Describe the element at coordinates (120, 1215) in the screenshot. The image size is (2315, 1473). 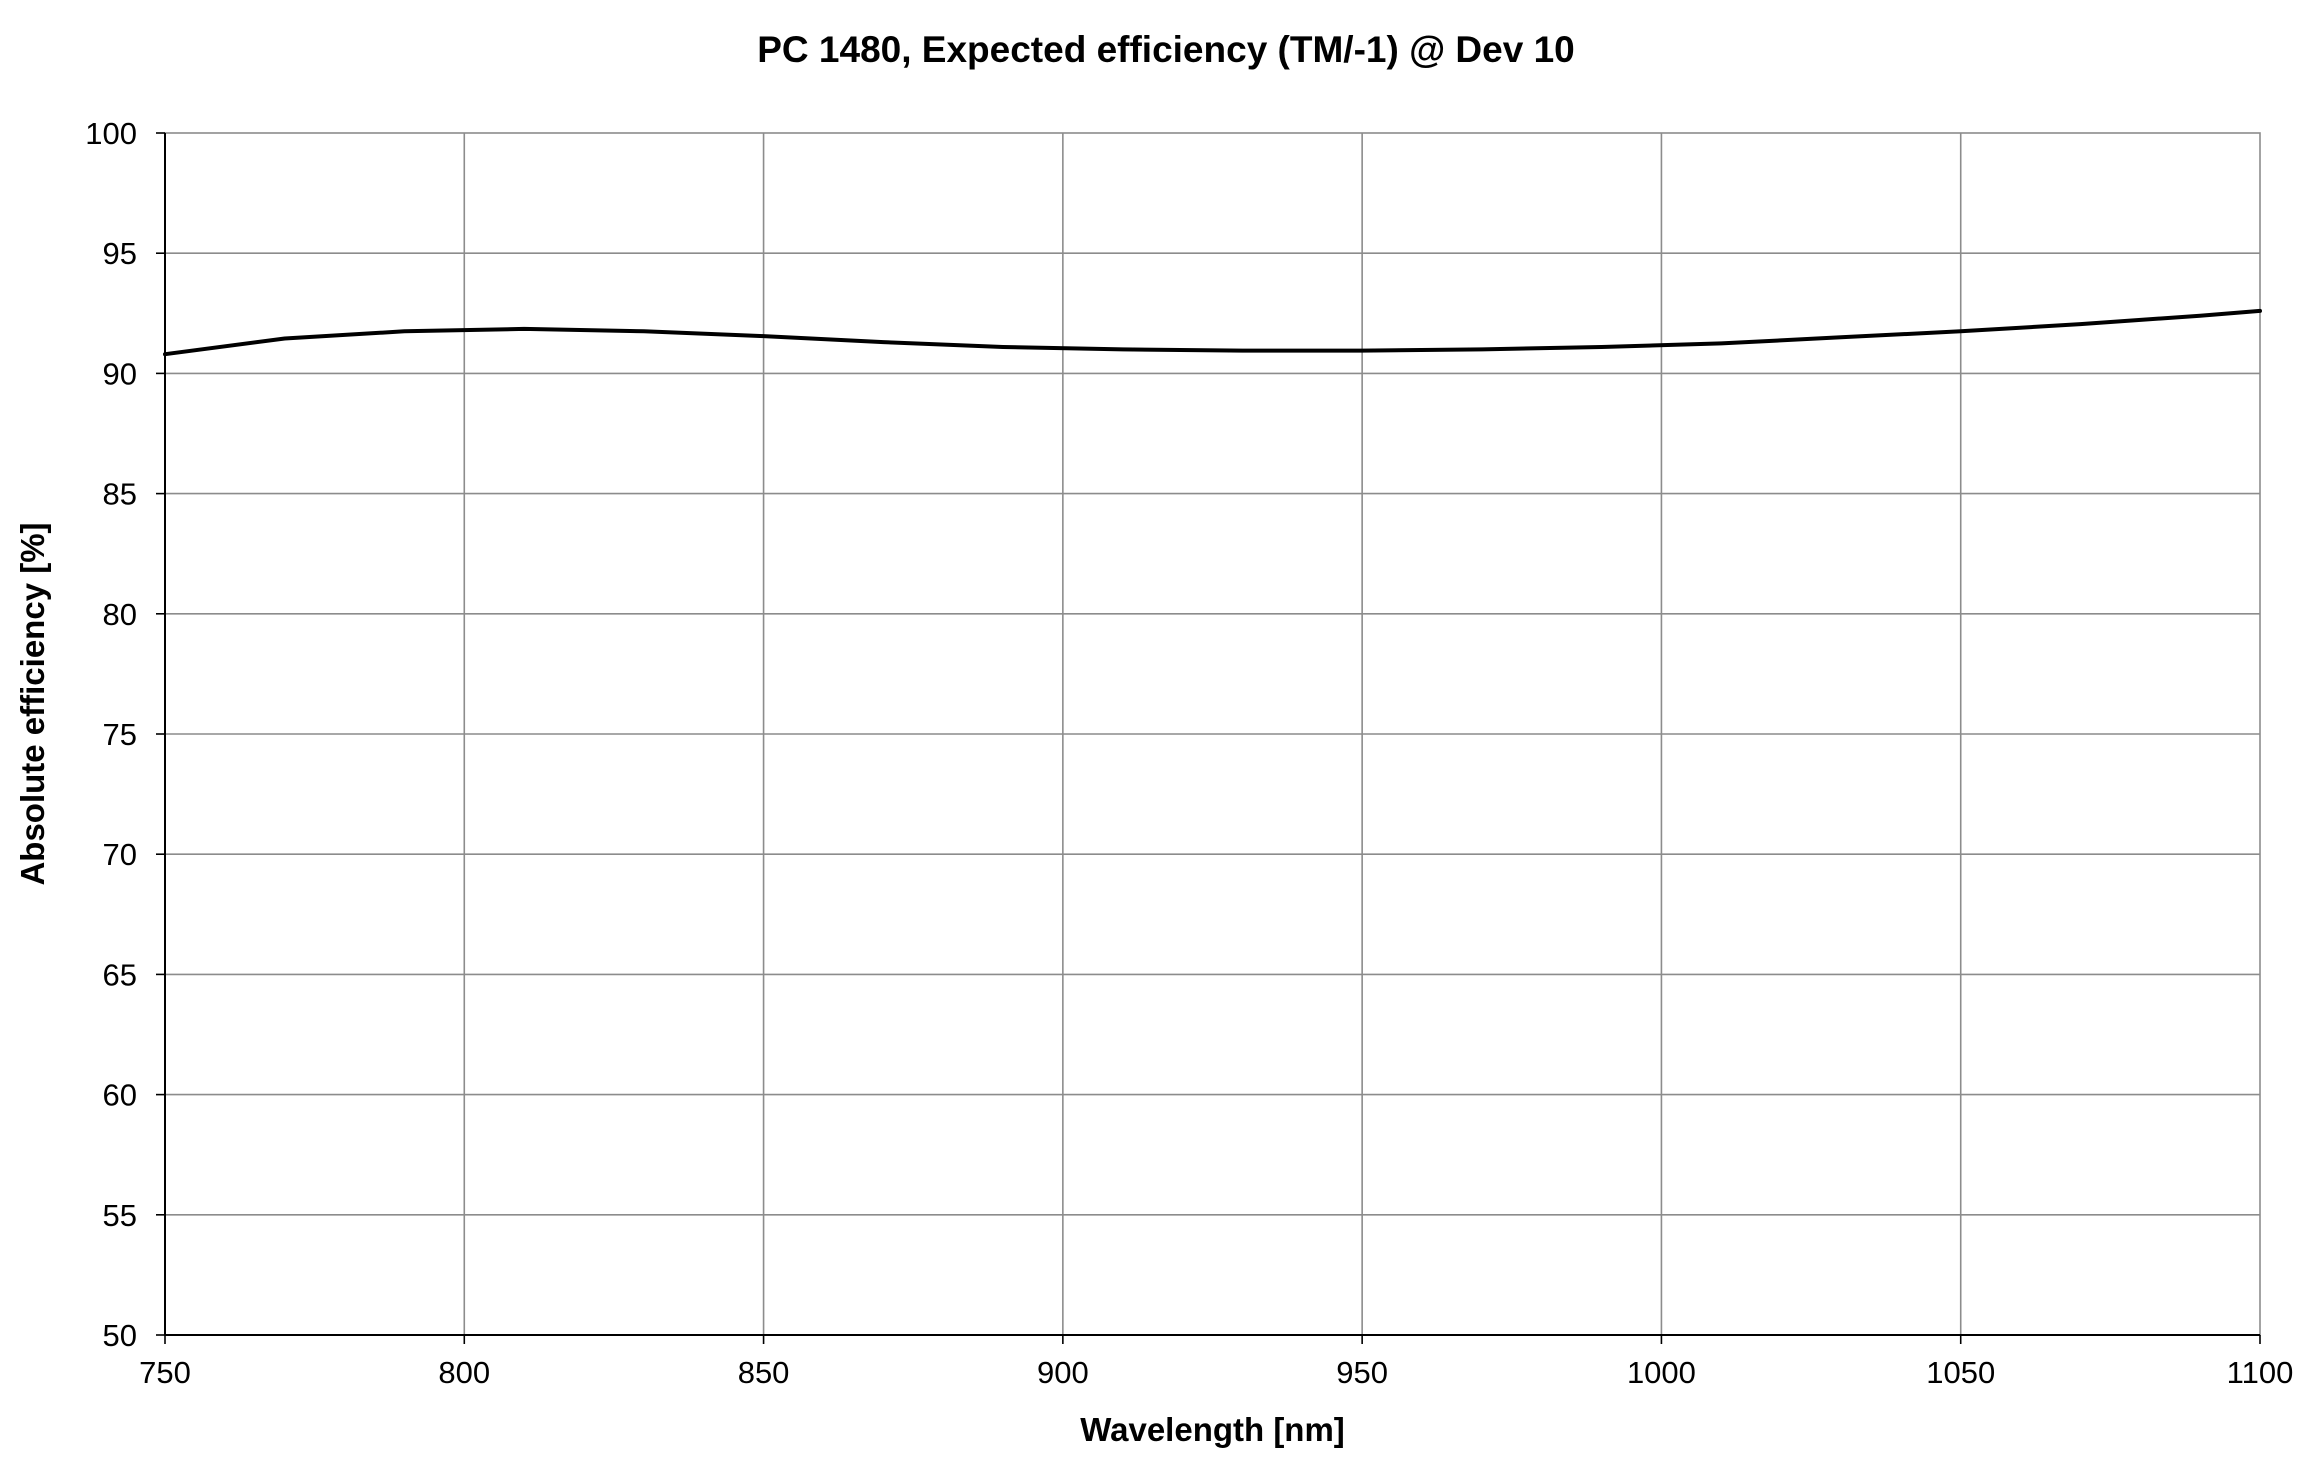
I see `y-tick-label: 55` at that location.